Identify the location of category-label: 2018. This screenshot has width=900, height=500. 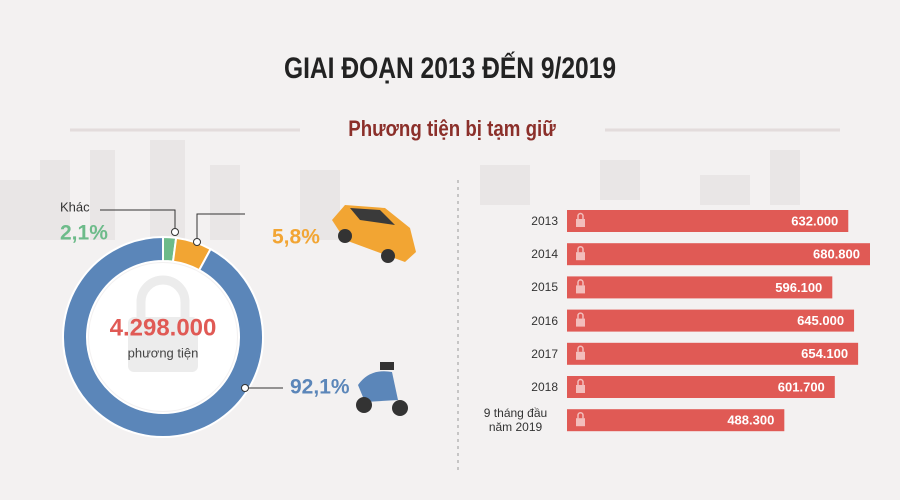
(544, 387).